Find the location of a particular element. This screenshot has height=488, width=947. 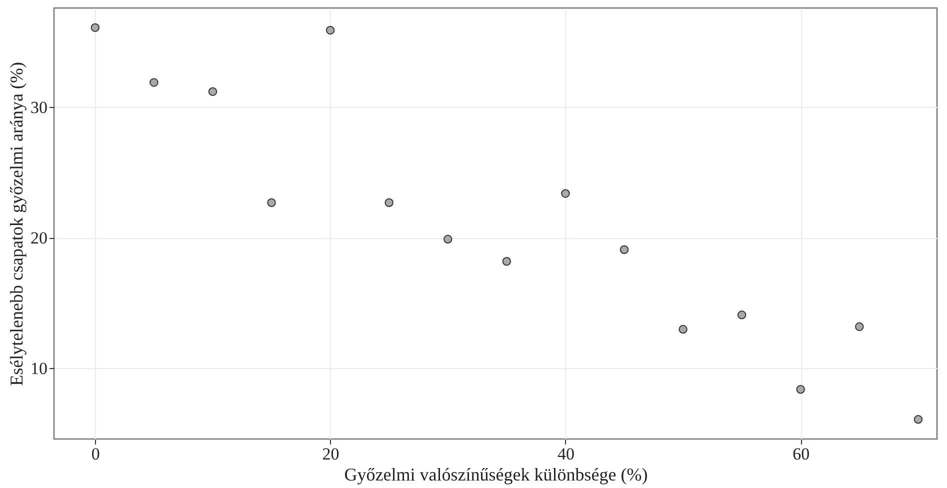

x-tick-label: 0 is located at coordinates (95, 454).